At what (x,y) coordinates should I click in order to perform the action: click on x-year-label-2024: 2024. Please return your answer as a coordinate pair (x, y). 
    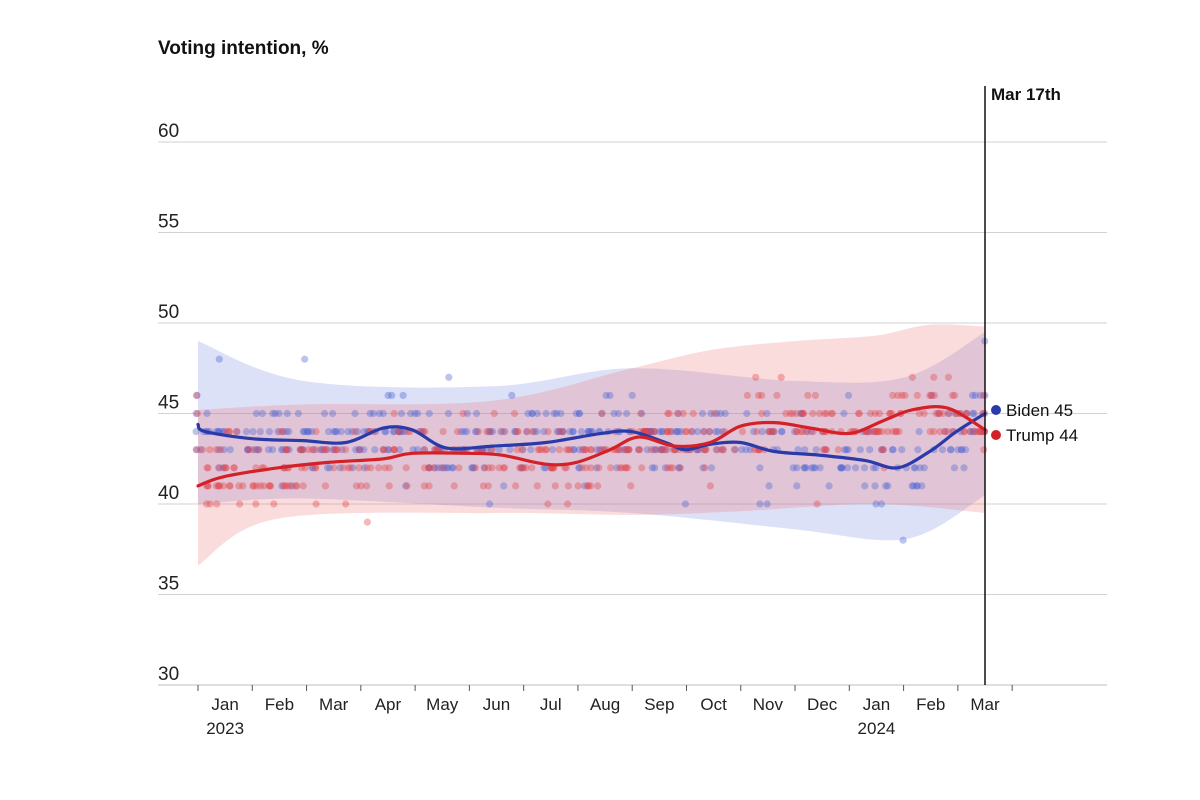
    Looking at the image, I should click on (877, 728).